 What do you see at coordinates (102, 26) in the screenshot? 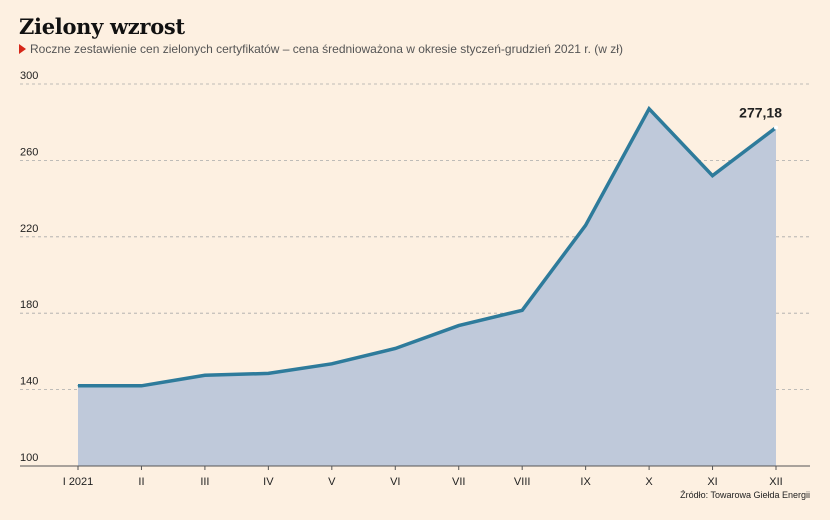
I see `chart-title: Zielony wzrost` at bounding box center [102, 26].